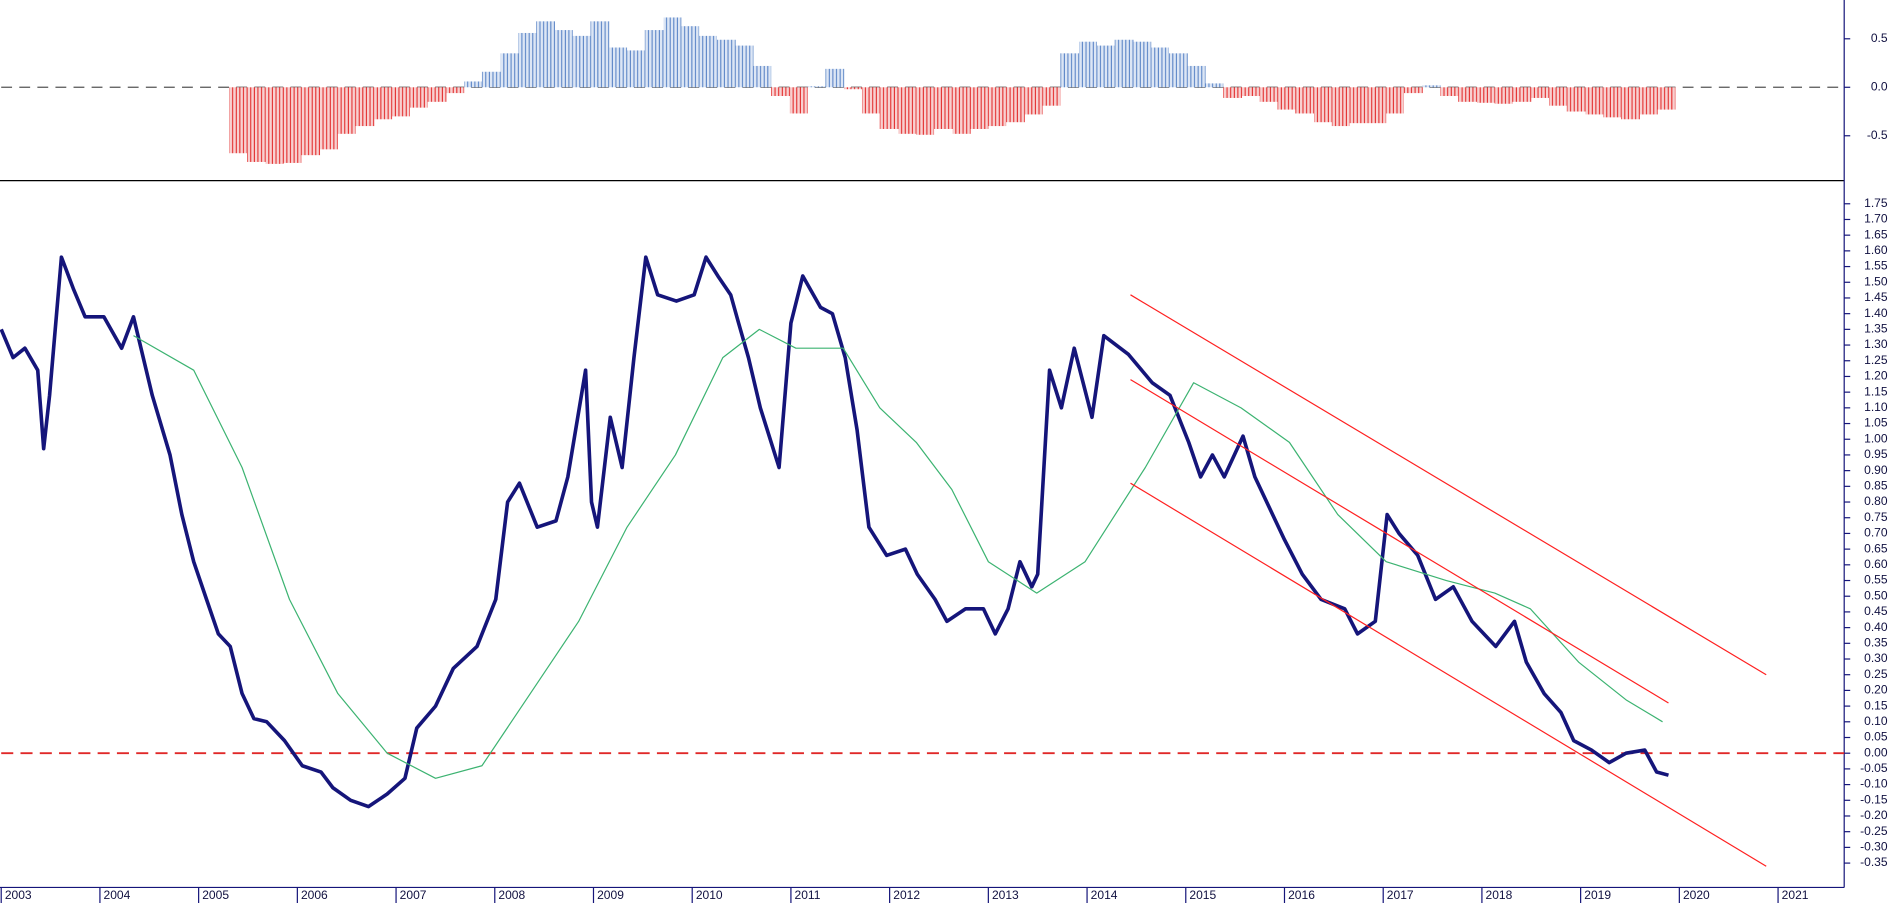 This screenshot has height=903, width=1890. Describe the element at coordinates (709, 895) in the screenshot. I see `x-tick-label: 2010` at that location.